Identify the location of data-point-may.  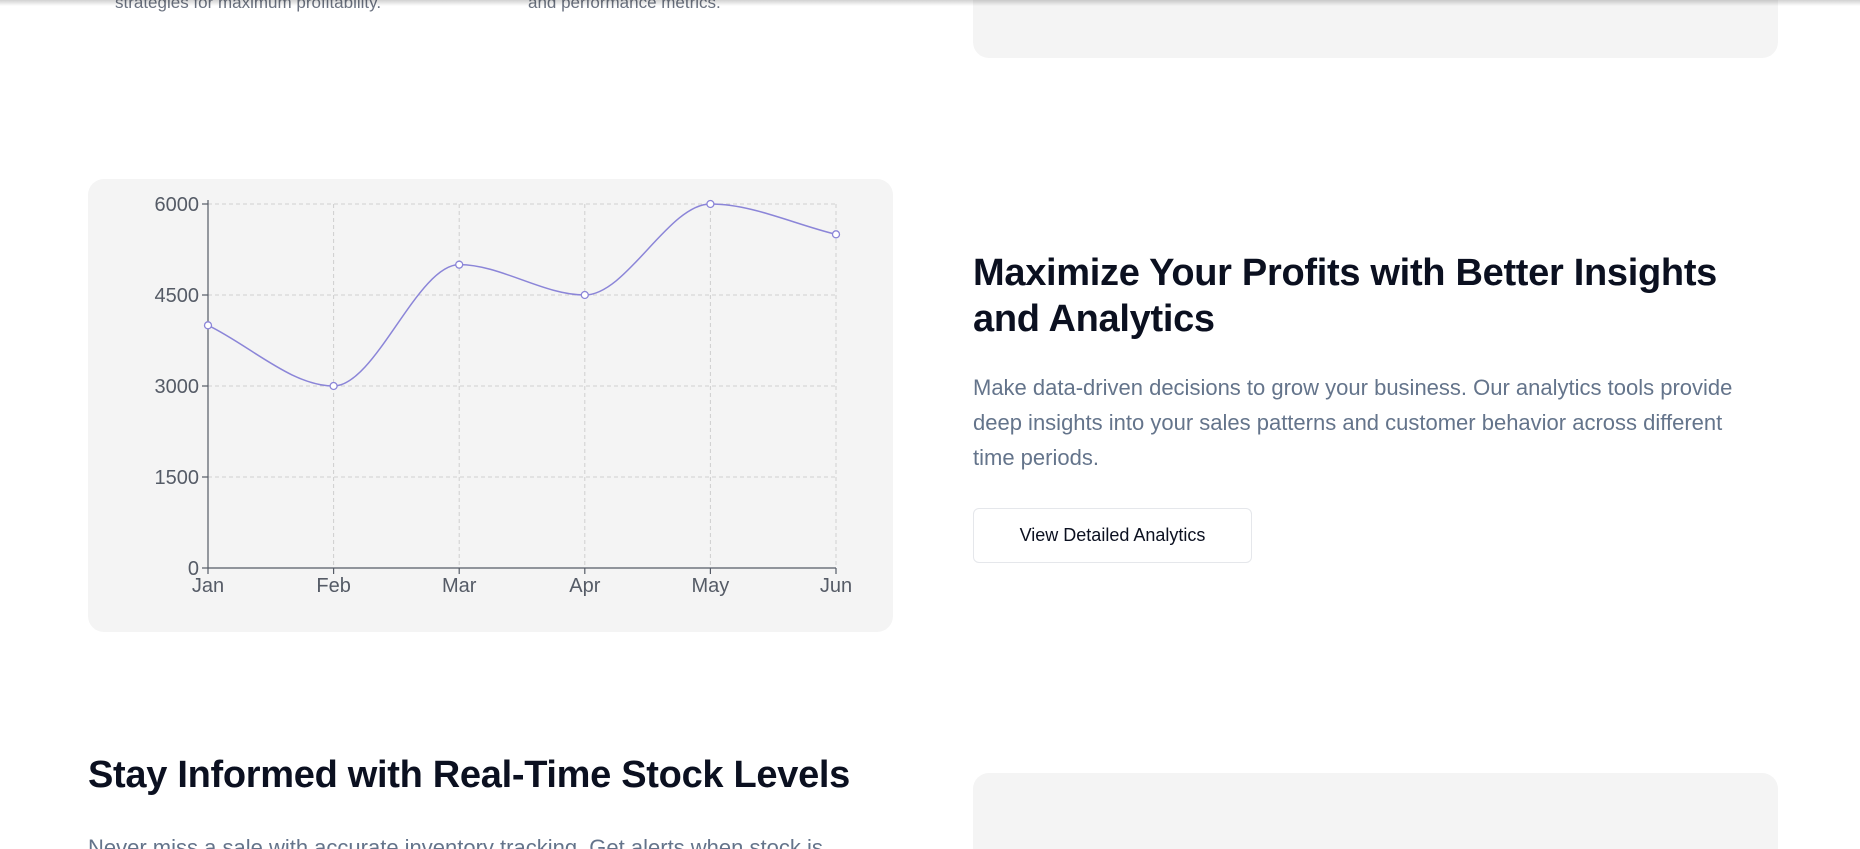
(710, 204).